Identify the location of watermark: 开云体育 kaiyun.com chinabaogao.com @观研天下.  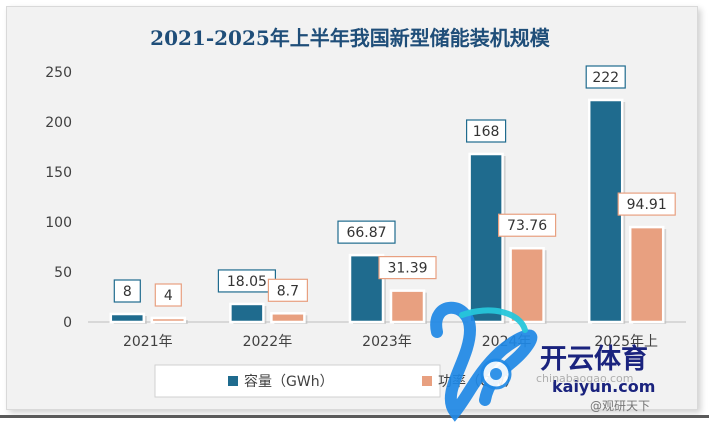
(542, 361).